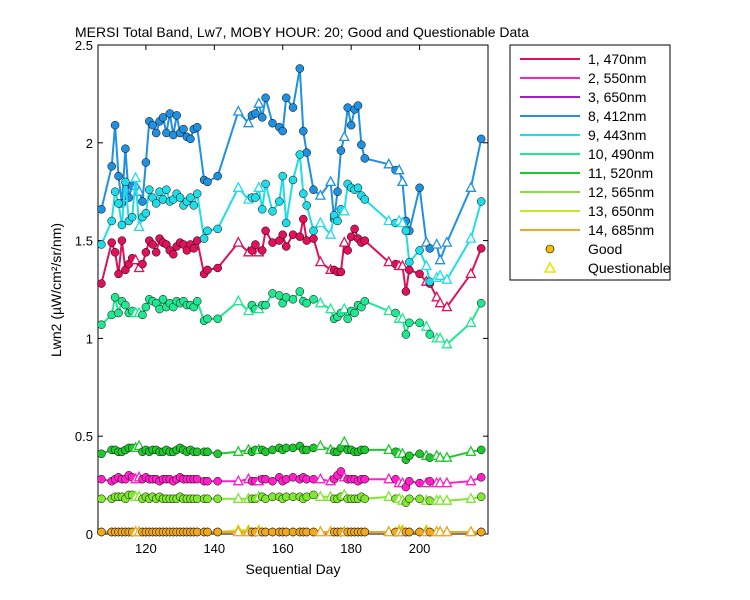  Describe the element at coordinates (351, 548) in the screenshot. I see `x-tick-label: 180` at that location.